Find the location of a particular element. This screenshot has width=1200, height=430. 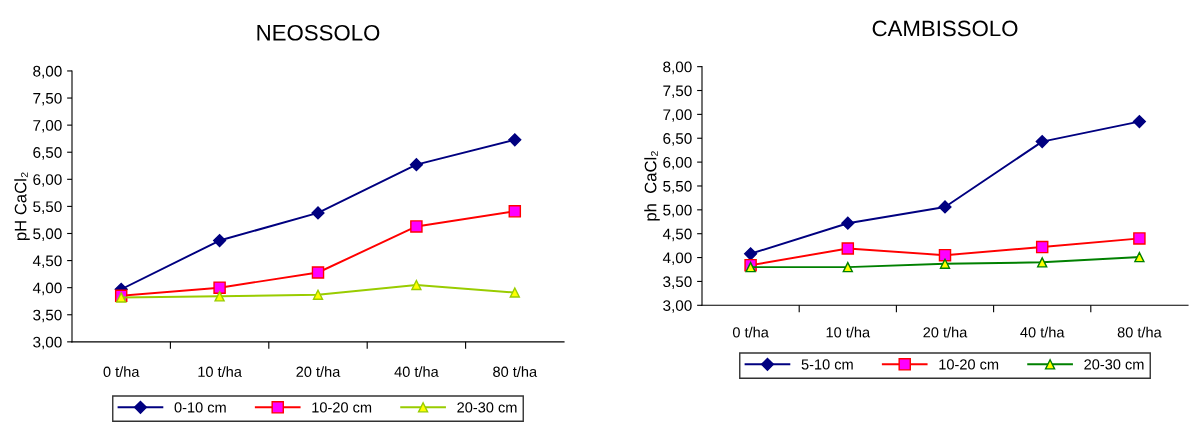

chart-title: NEOSSOLO is located at coordinates (318, 32).